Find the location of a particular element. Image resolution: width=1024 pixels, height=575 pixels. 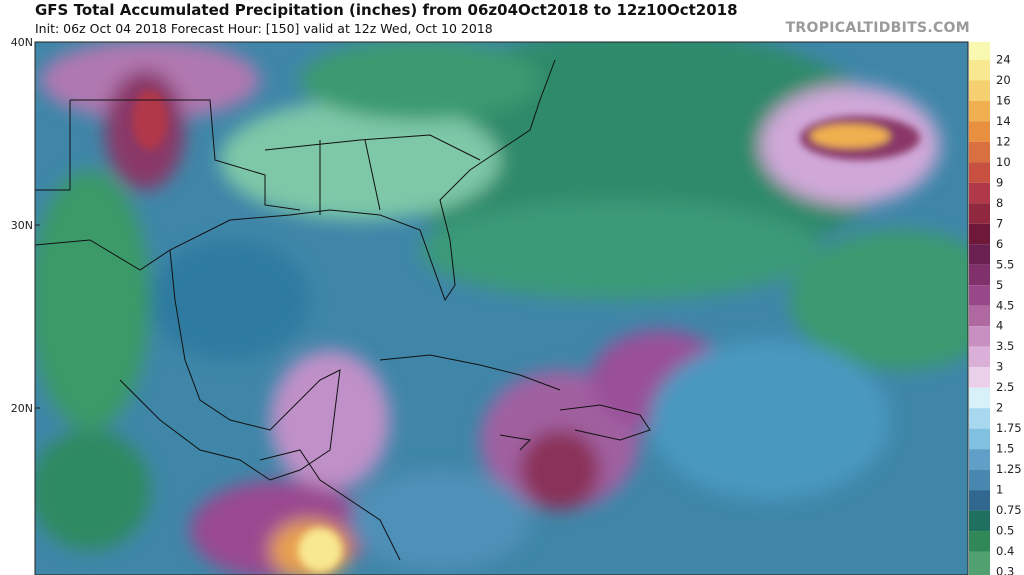

colorbar-label: 5.5 is located at coordinates (1005, 264).